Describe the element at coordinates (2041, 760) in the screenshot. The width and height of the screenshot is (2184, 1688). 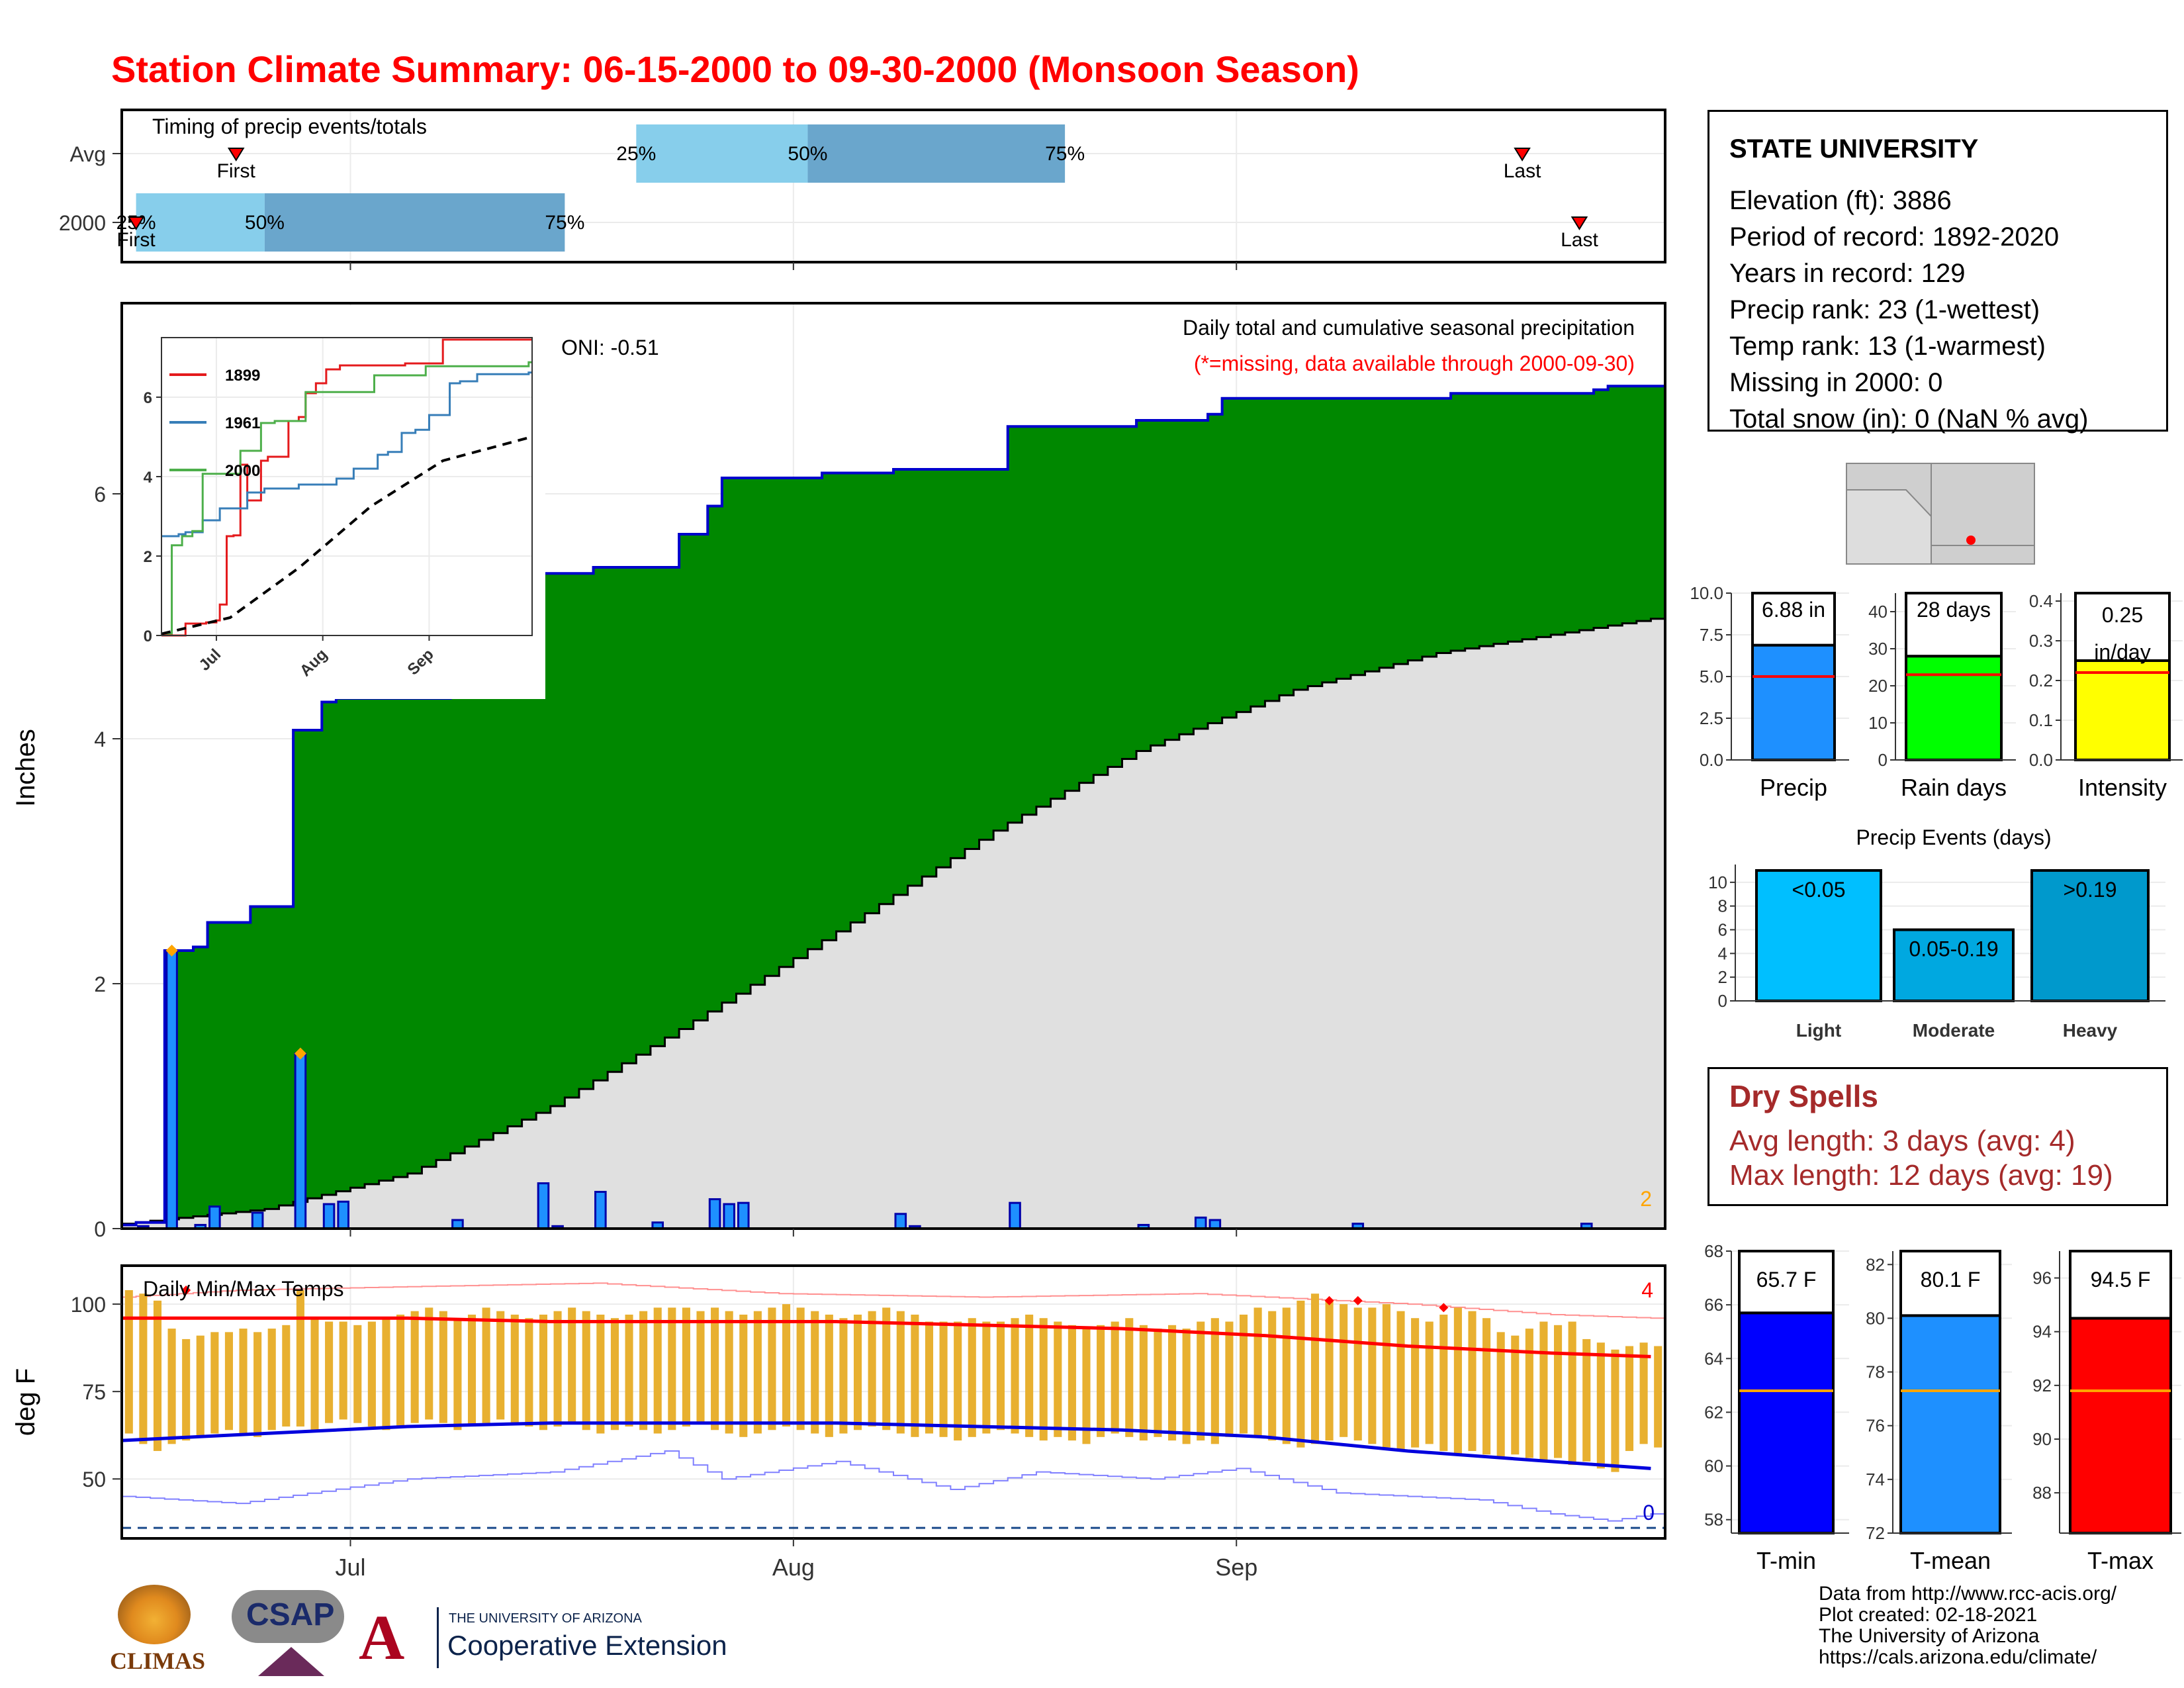
I see `intensity-stat-y-tick-label: 0.0` at that location.